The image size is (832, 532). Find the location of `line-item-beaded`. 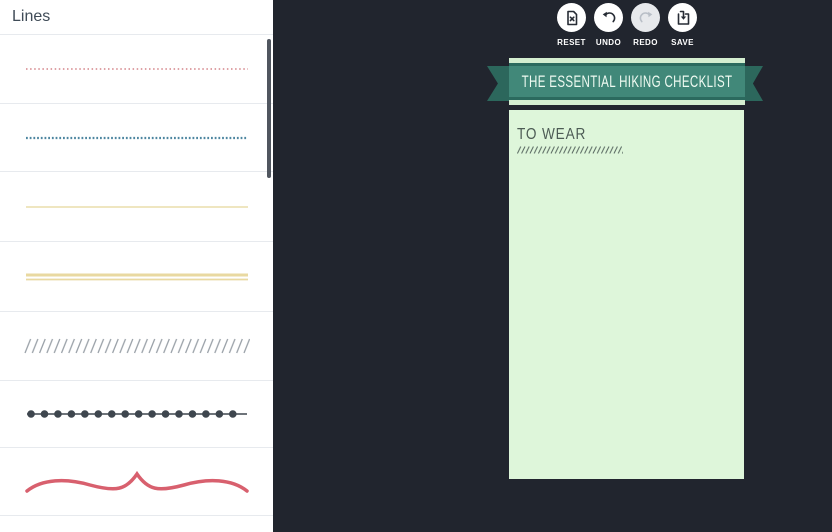

line-item-beaded is located at coordinates (136, 414).